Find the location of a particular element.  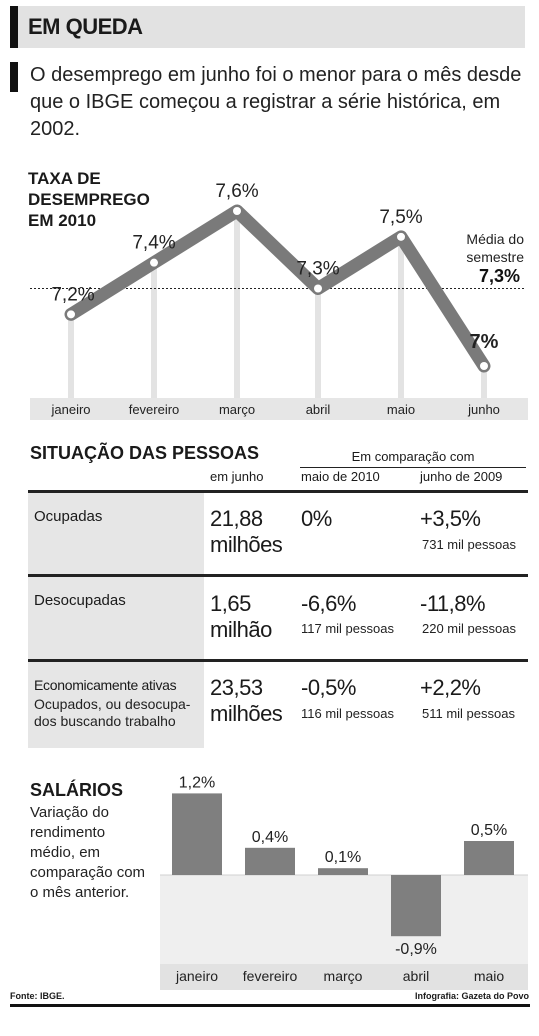

salary-chart-title: SALÁRIOS is located at coordinates (77, 790).